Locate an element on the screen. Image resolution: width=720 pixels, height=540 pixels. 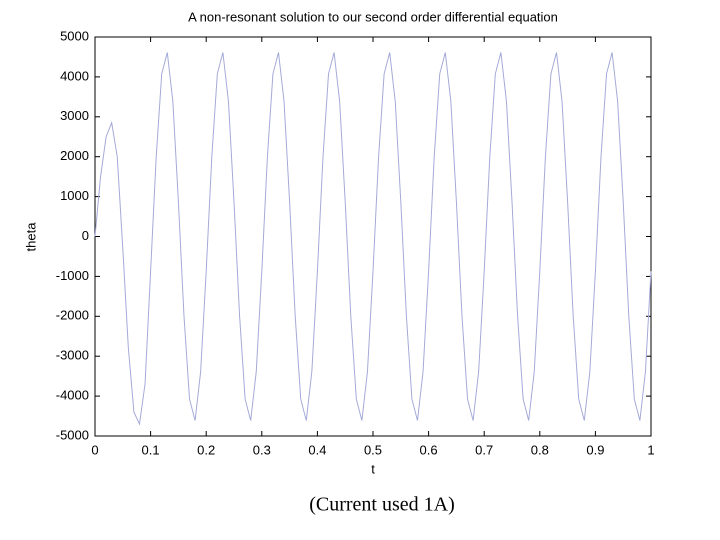
y-tick-label: -5000 is located at coordinates (72, 434).